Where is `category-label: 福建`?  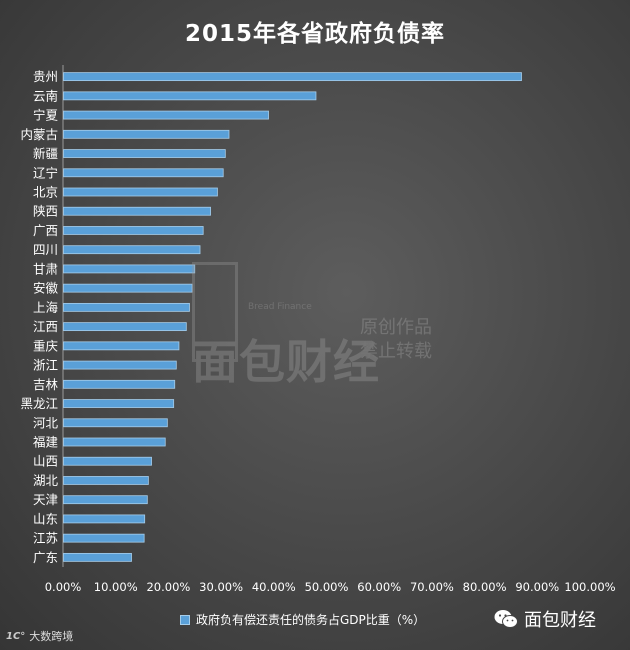 category-label: 福建 is located at coordinates (46, 442).